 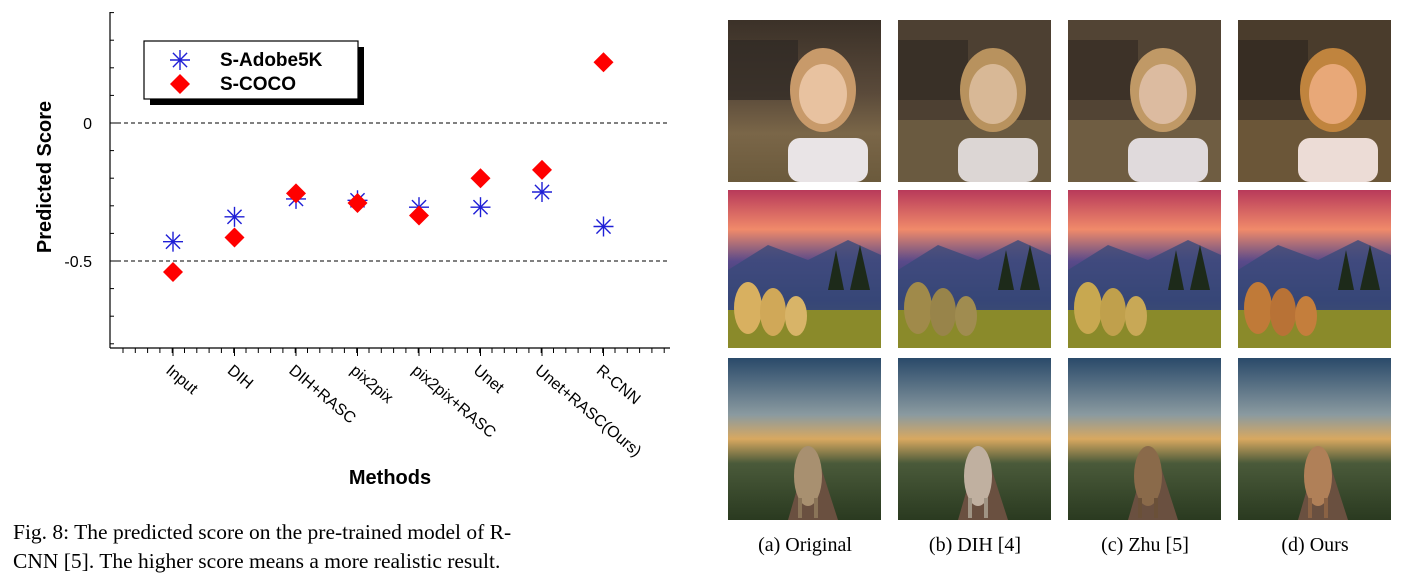 I want to click on photo-dogs-original, so click(x=804, y=269).